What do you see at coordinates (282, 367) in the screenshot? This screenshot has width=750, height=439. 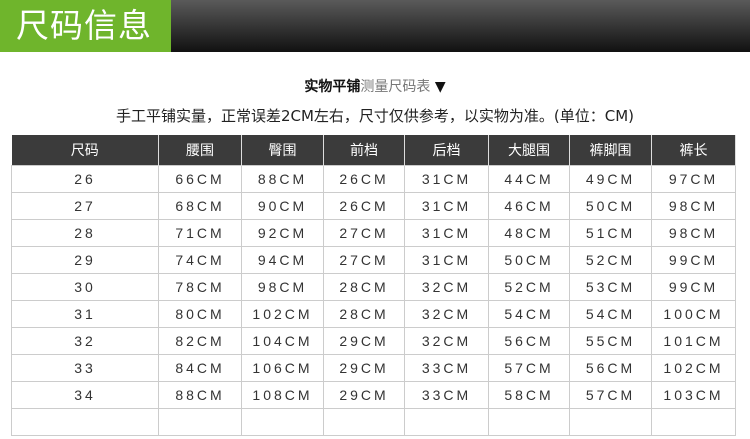 I see `table-cell: 106CM` at bounding box center [282, 367].